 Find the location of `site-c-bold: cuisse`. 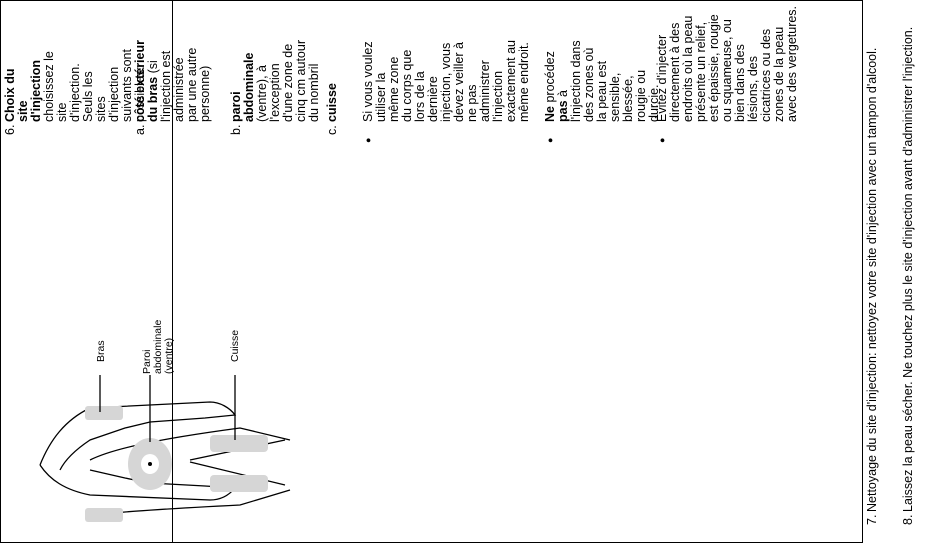

site-c-bold: cuisse is located at coordinates (332, 102).